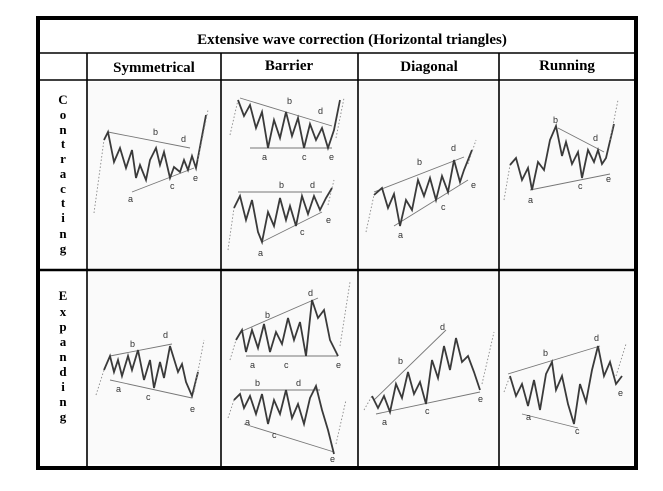  Describe the element at coordinates (287, 129) in the screenshot. I see `diagram-contracting-barrier-top: a b c d e` at that location.